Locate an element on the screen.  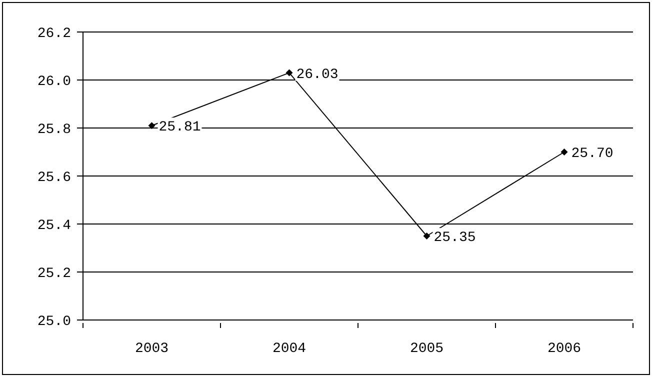
y-tick-label: 26.0 is located at coordinates (54, 82).